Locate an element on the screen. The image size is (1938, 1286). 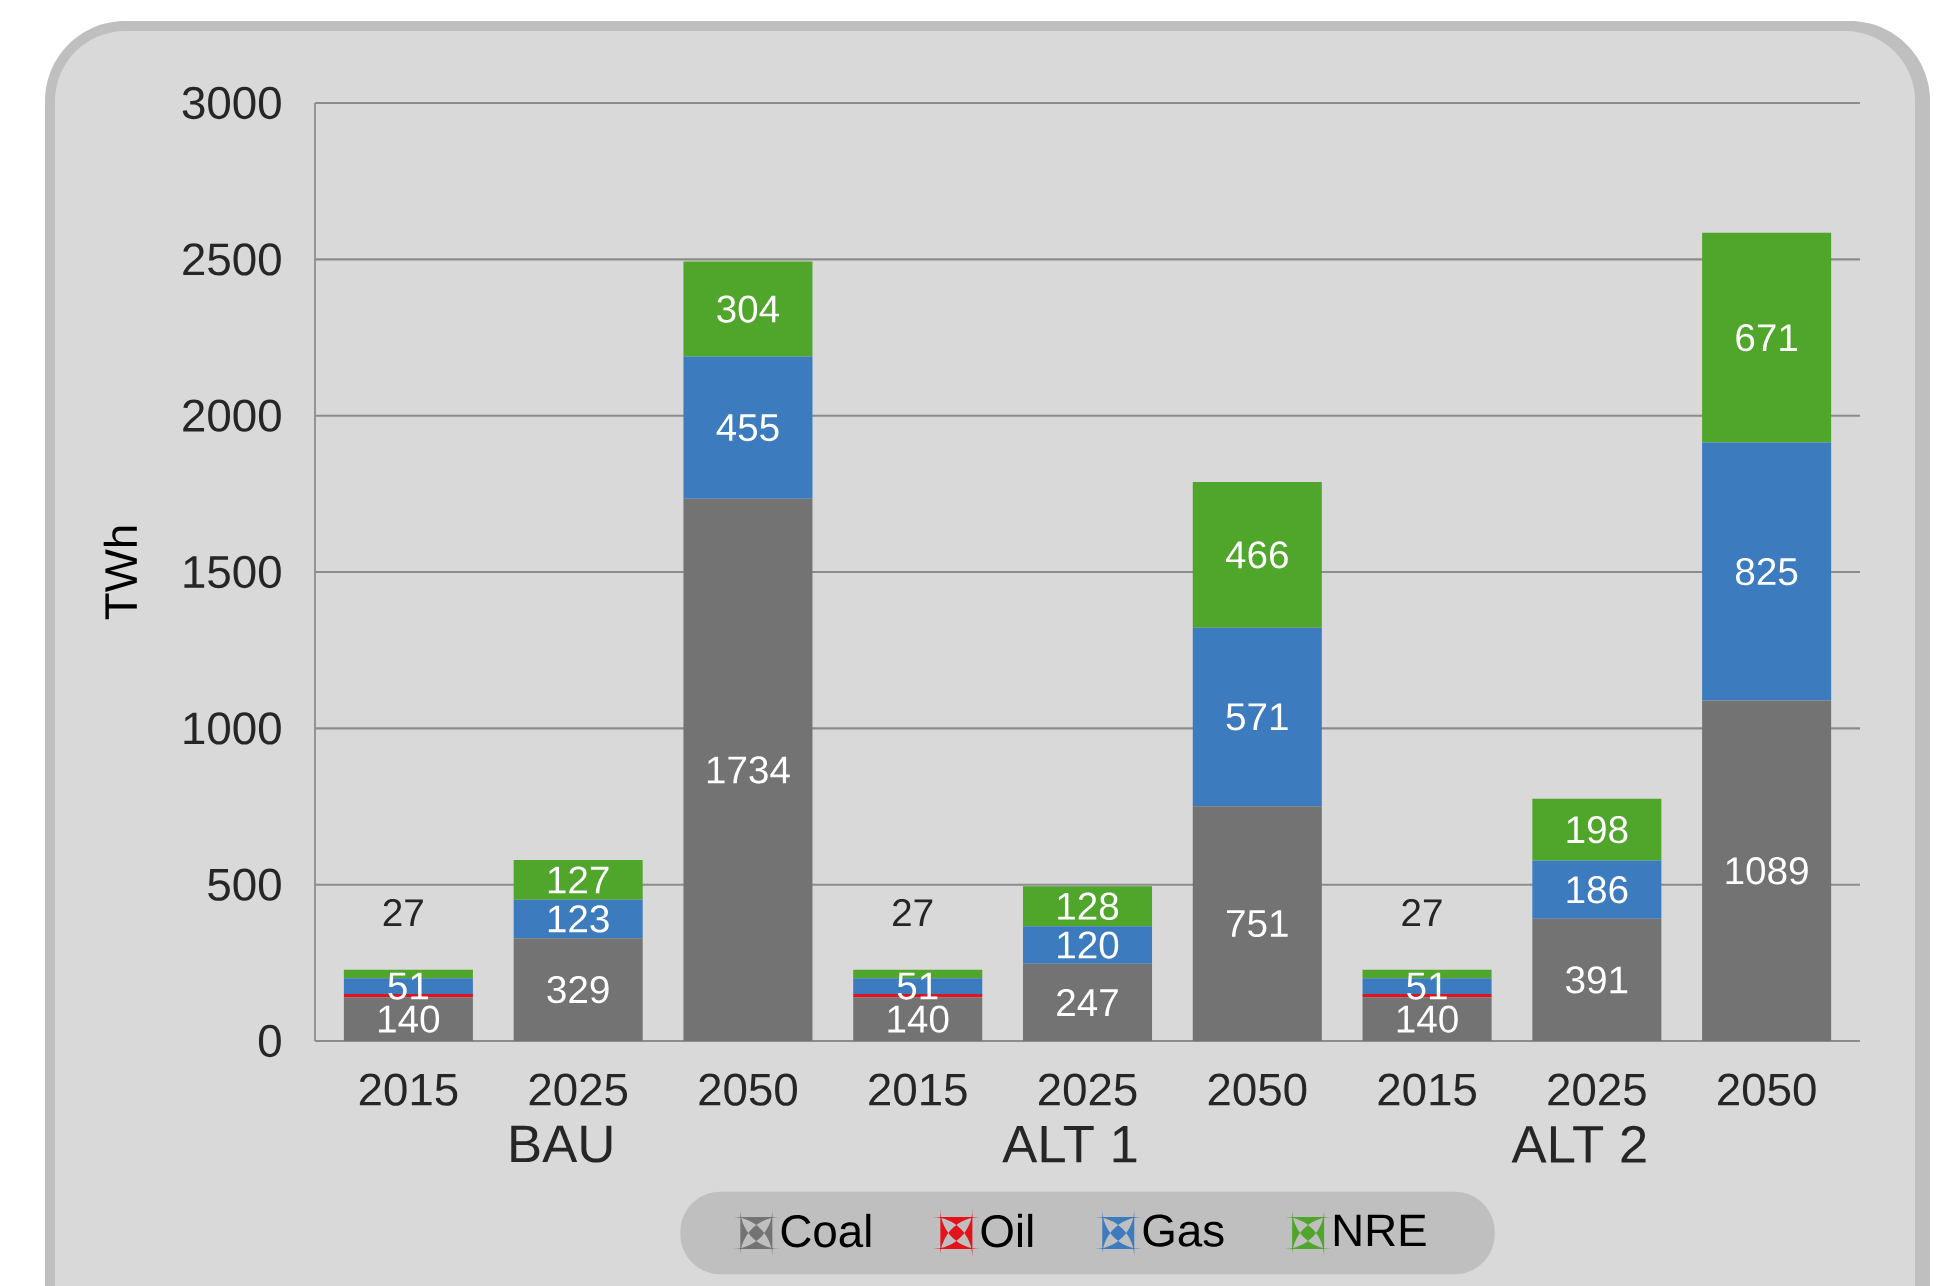
data-label: 671 is located at coordinates (1766, 338).